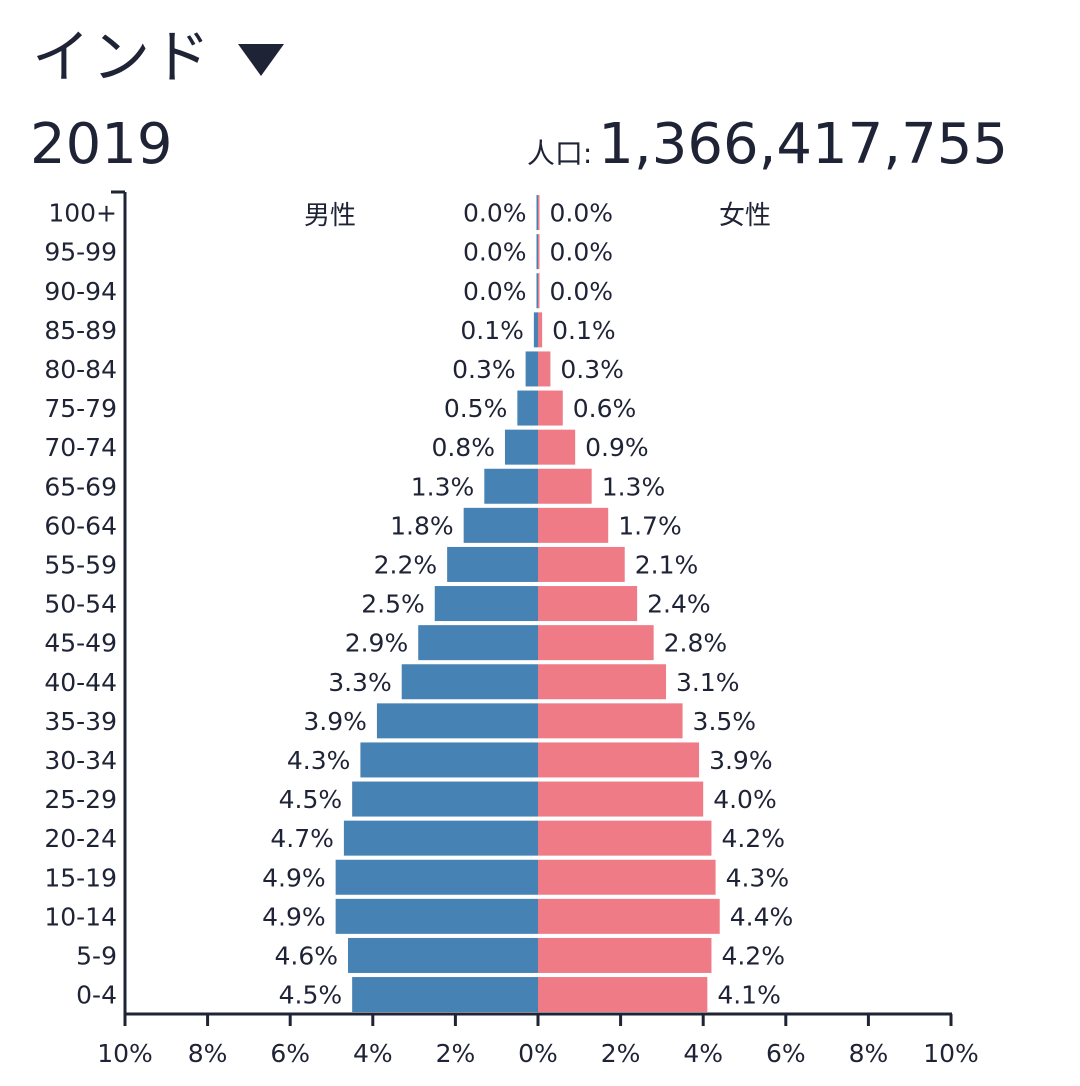  What do you see at coordinates (584, 330) in the screenshot?
I see `female-value-label: 0.1%` at bounding box center [584, 330].